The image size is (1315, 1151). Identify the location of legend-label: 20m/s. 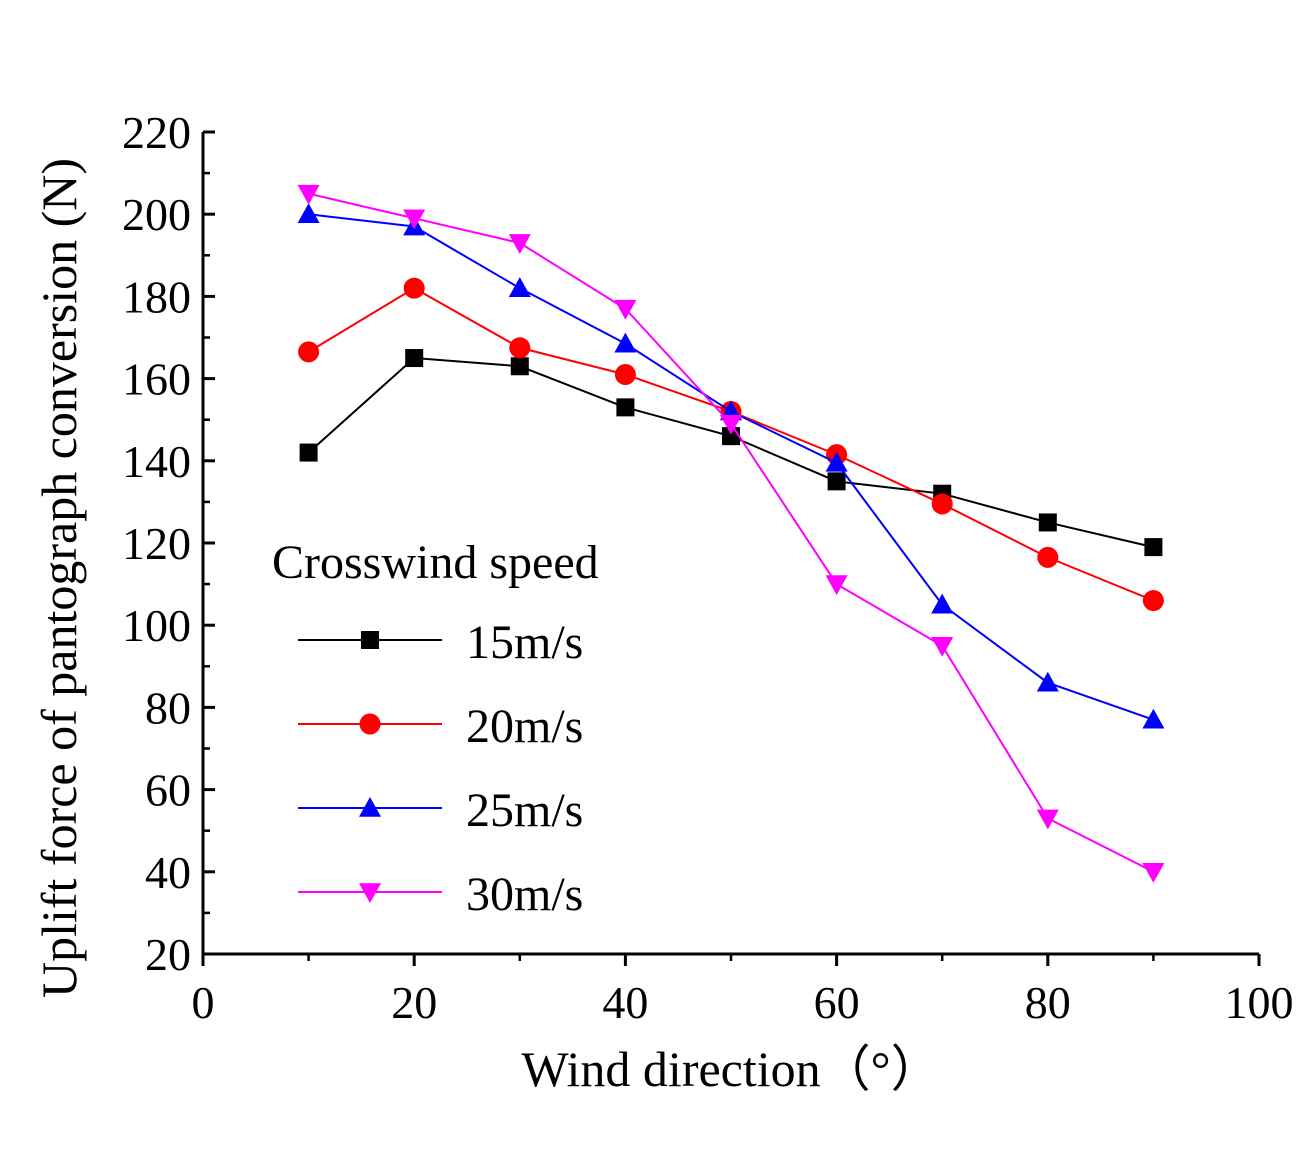
(524, 726).